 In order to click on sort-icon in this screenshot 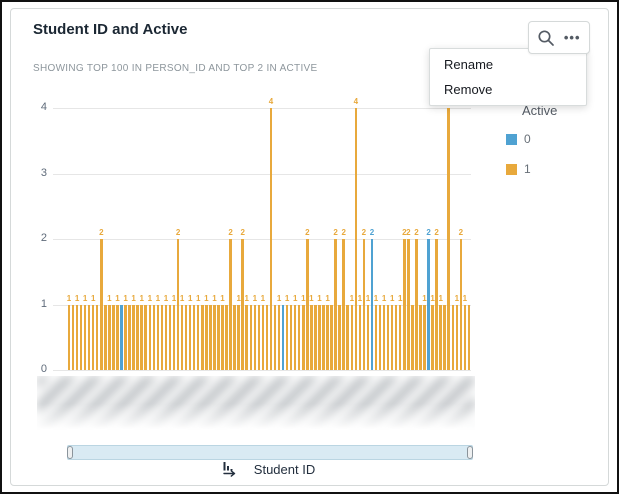, I will do `click(230, 469)`.